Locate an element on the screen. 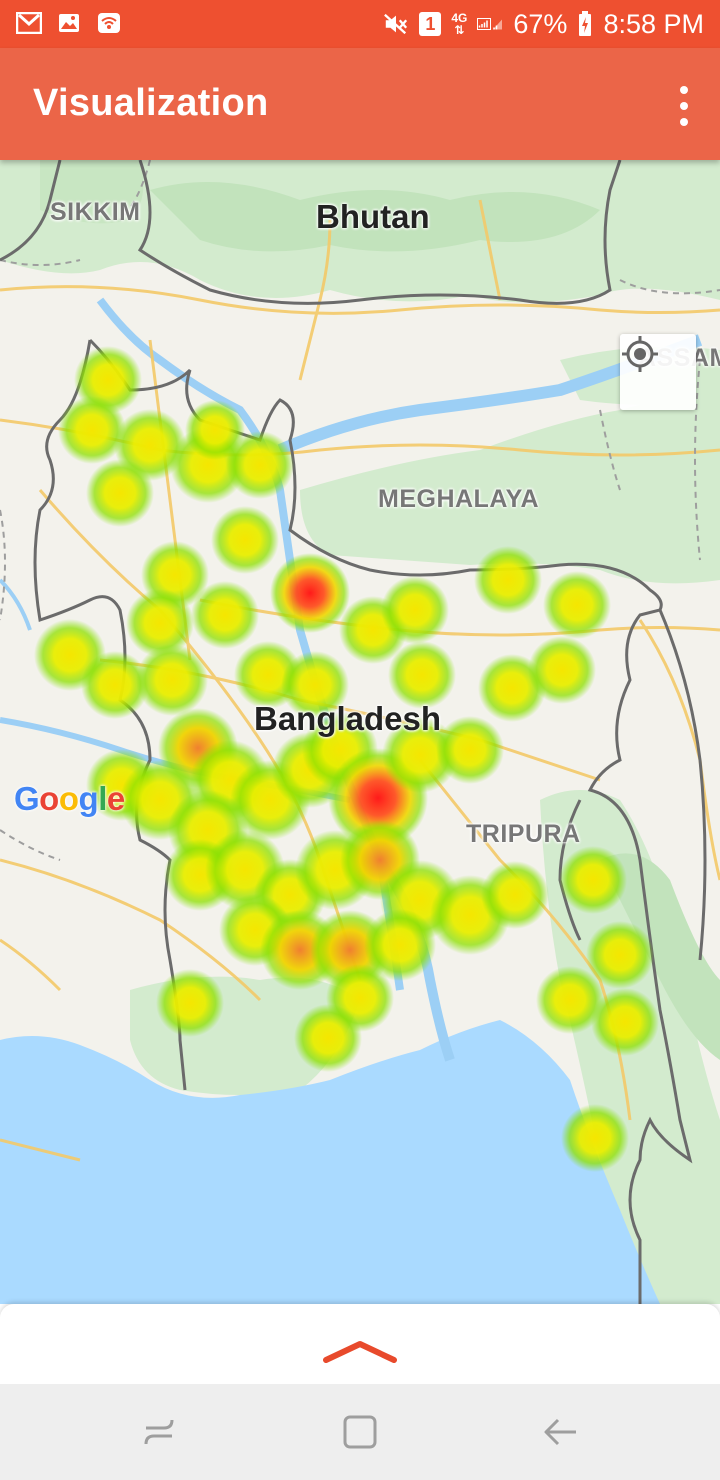 The image size is (720, 1480). status-bar: 1 4G ⇅ 67% 8:58 PM is located at coordinates (360, 24).